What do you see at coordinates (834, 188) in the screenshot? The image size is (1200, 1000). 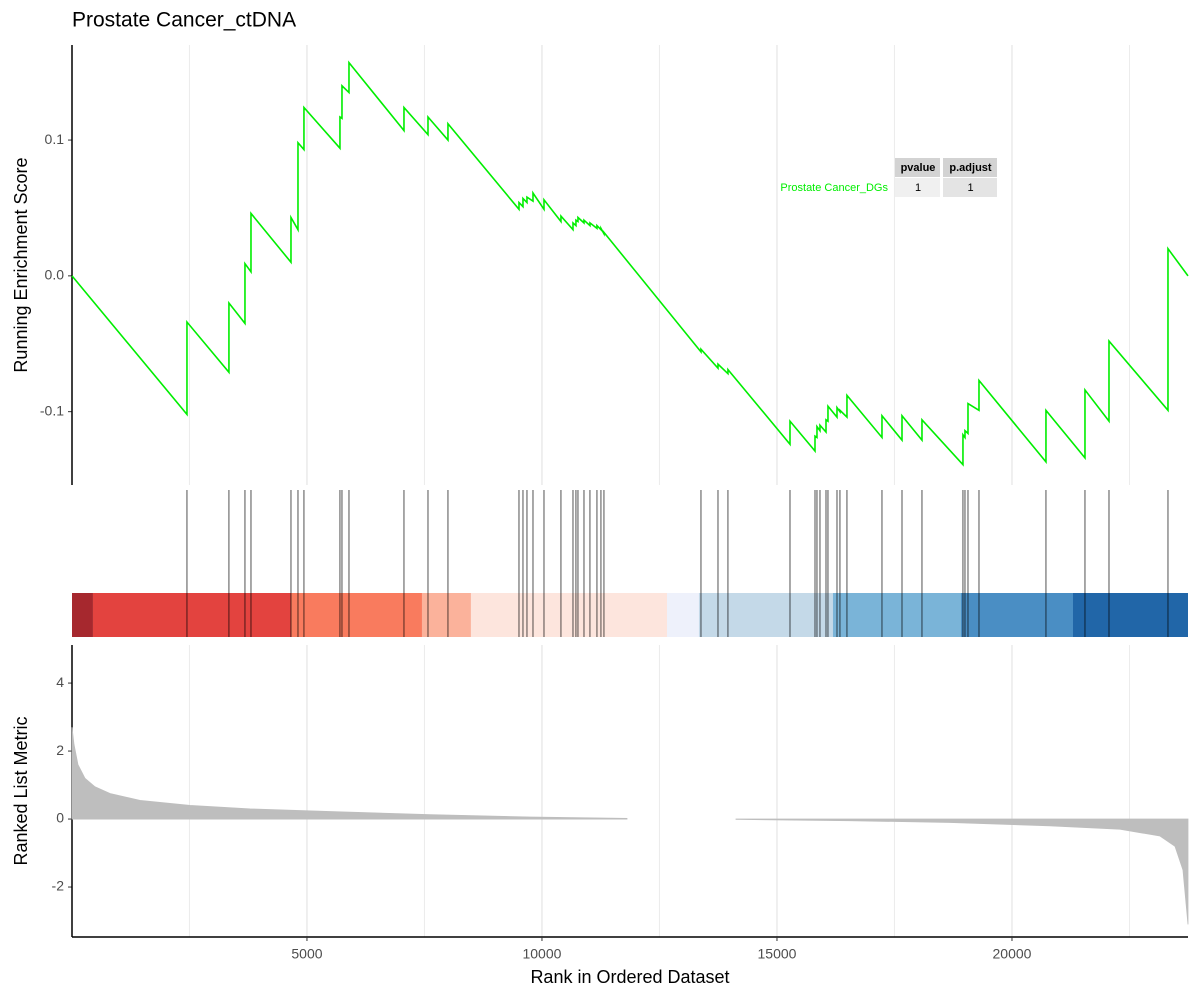 I see `table-row-name: Prostate Cancer_DGs` at bounding box center [834, 188].